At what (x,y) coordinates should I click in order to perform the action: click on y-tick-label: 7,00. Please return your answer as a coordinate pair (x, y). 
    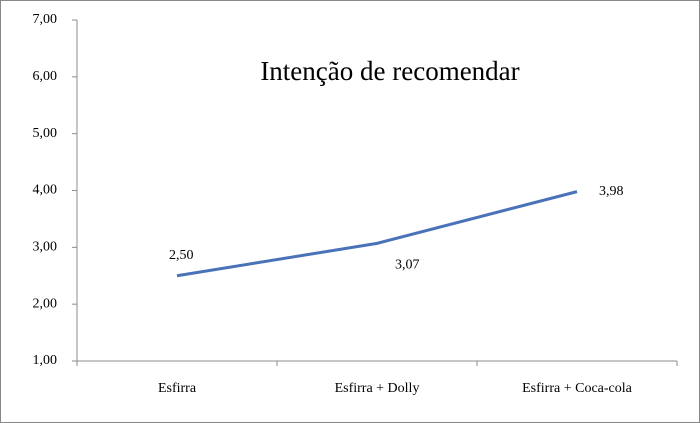
    Looking at the image, I should click on (45, 19).